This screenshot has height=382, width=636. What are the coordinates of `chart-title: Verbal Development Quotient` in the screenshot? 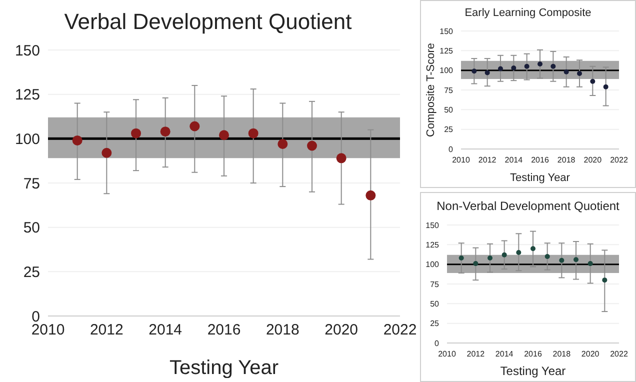 It's located at (208, 22).